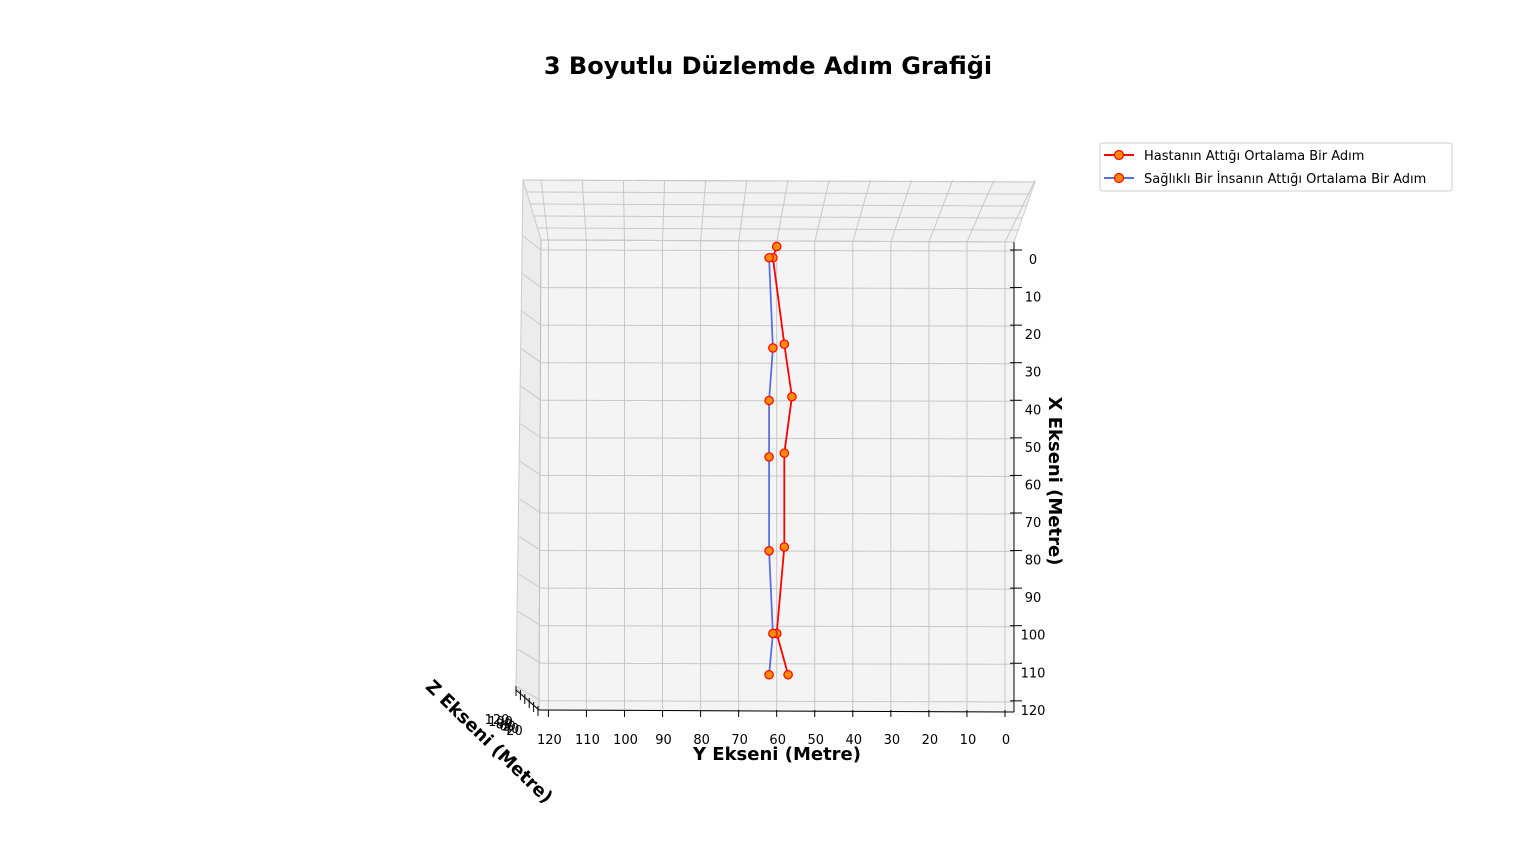 The height and width of the screenshot is (850, 1536). What do you see at coordinates (625, 740) in the screenshot?
I see `y-tick-label: 100` at bounding box center [625, 740].